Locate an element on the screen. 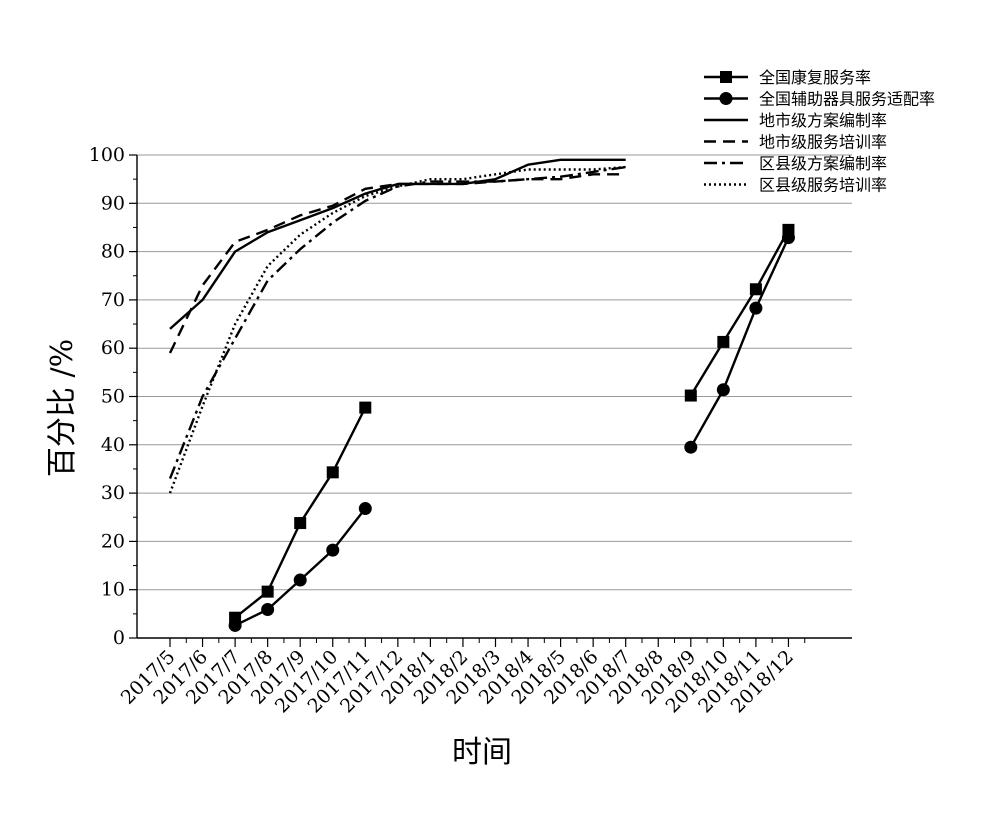 This screenshot has width=1000, height=824. y-tick-label: 80 is located at coordinates (113, 252).